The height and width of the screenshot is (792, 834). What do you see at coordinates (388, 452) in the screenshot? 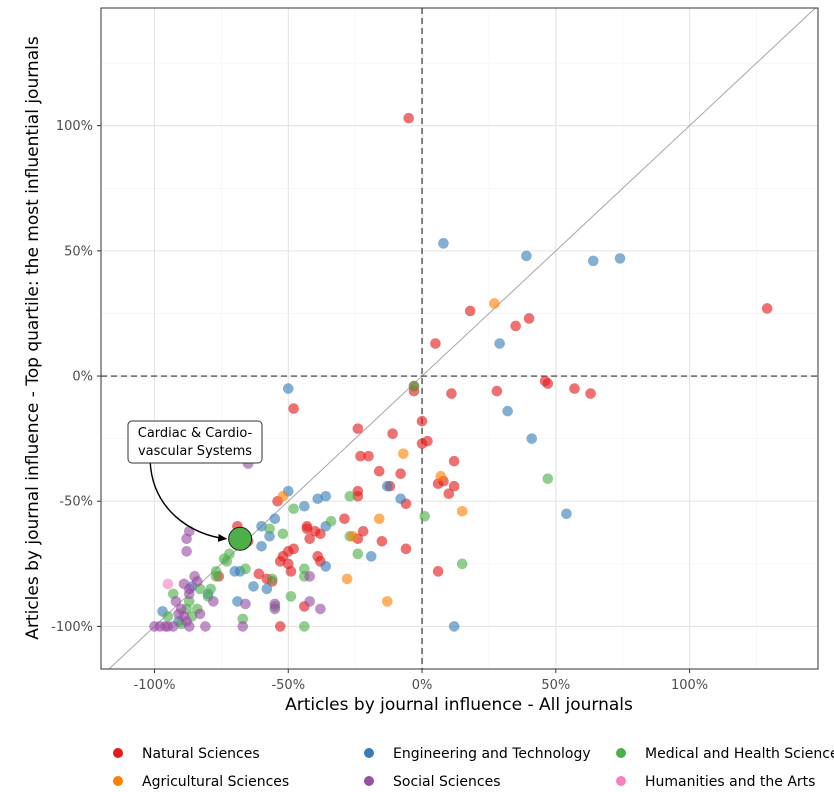
I see `series-agricultural-sciences` at bounding box center [388, 452].